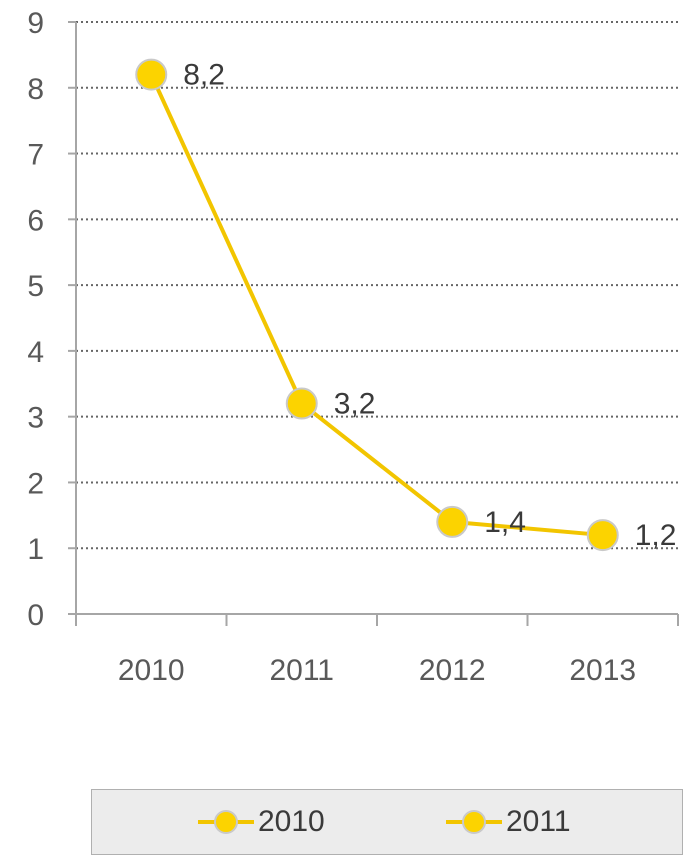 The height and width of the screenshot is (858, 696). What do you see at coordinates (355, 404) in the screenshot?
I see `data-label: 3,2` at bounding box center [355, 404].